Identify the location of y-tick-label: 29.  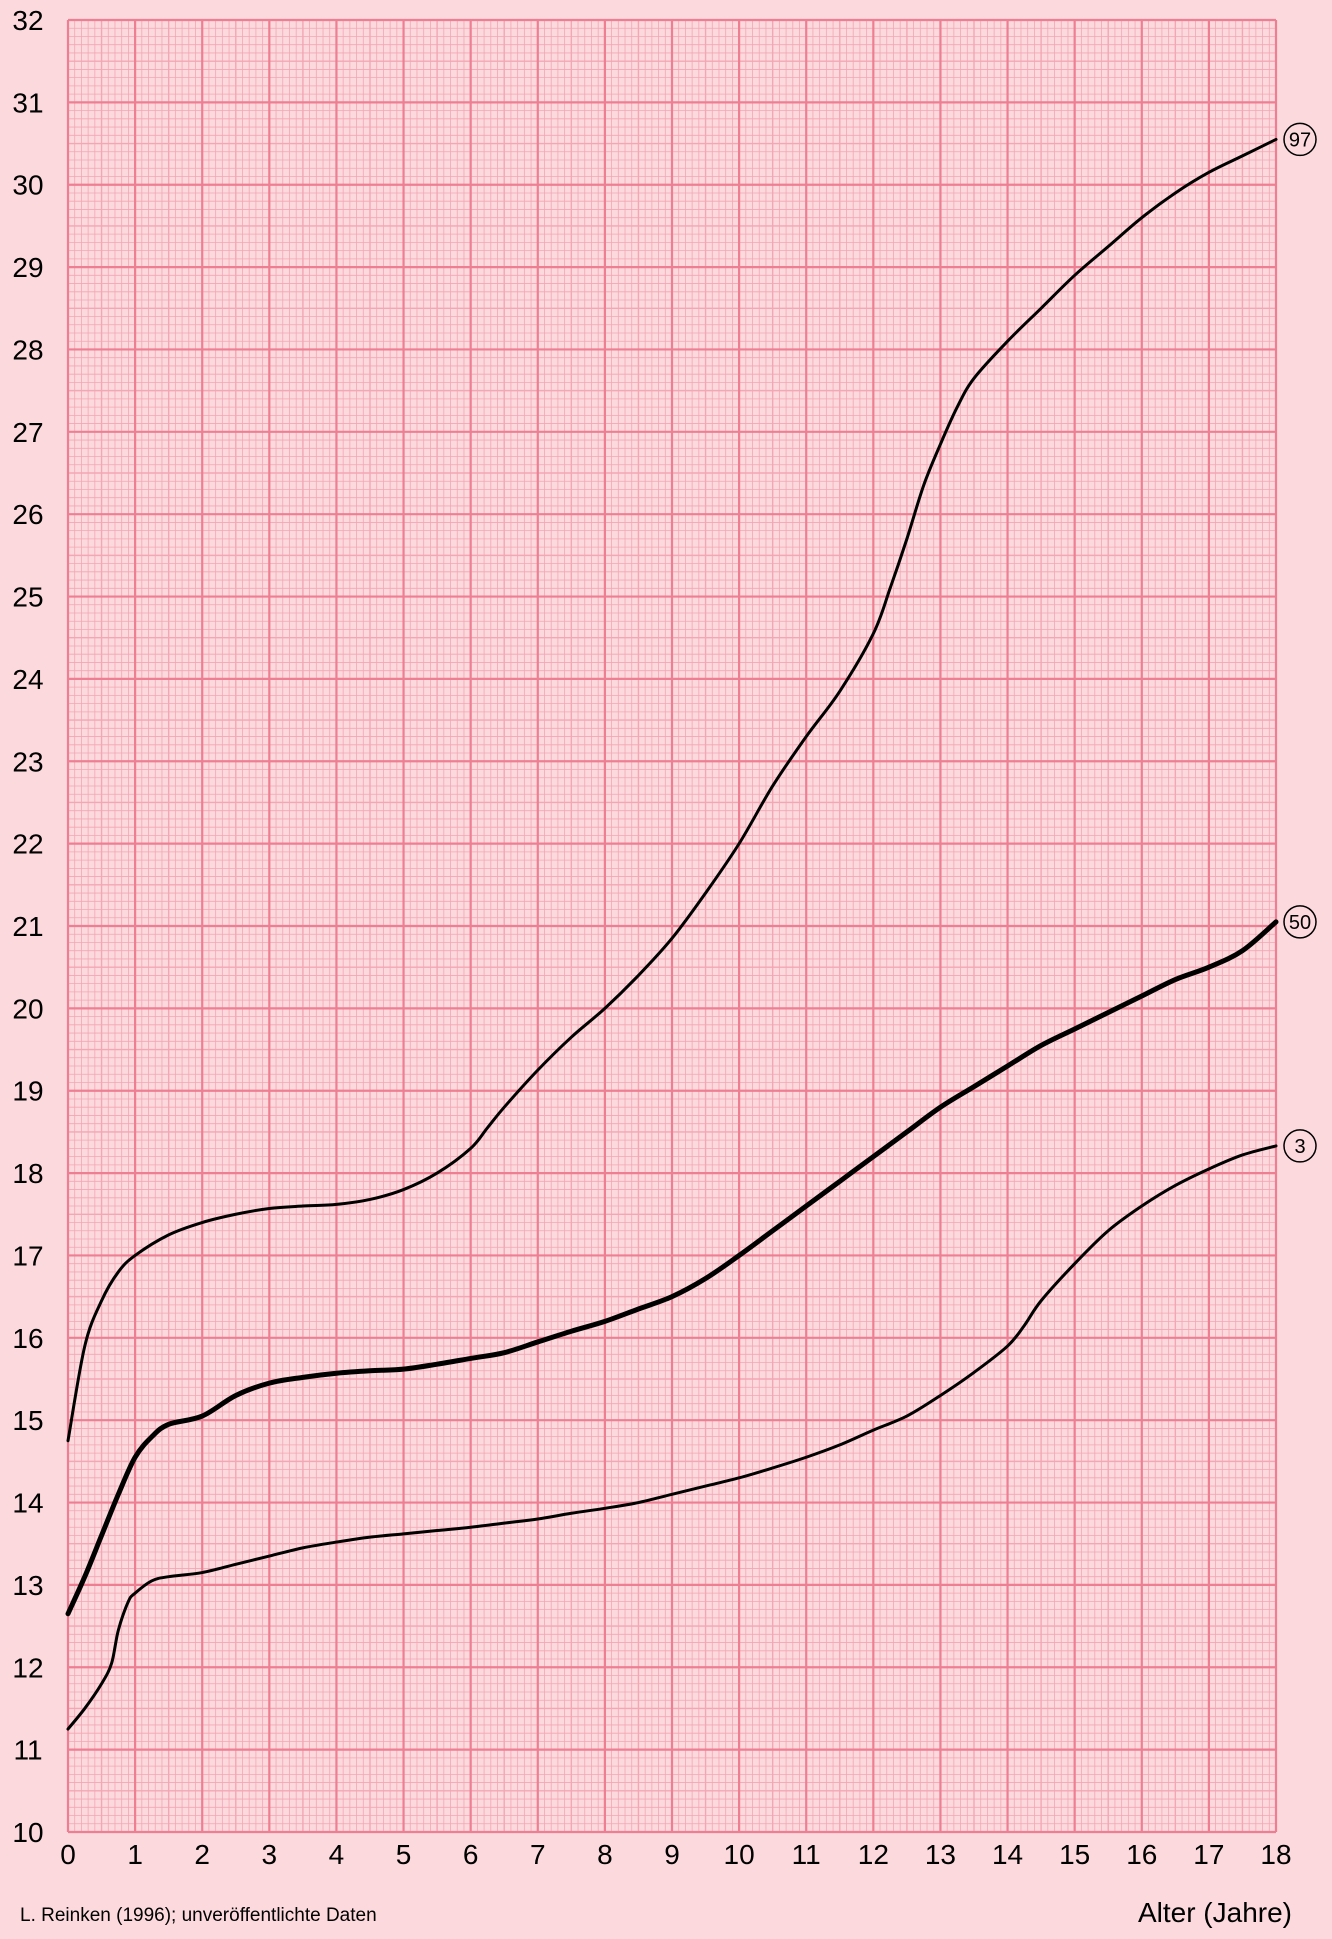
(27, 267).